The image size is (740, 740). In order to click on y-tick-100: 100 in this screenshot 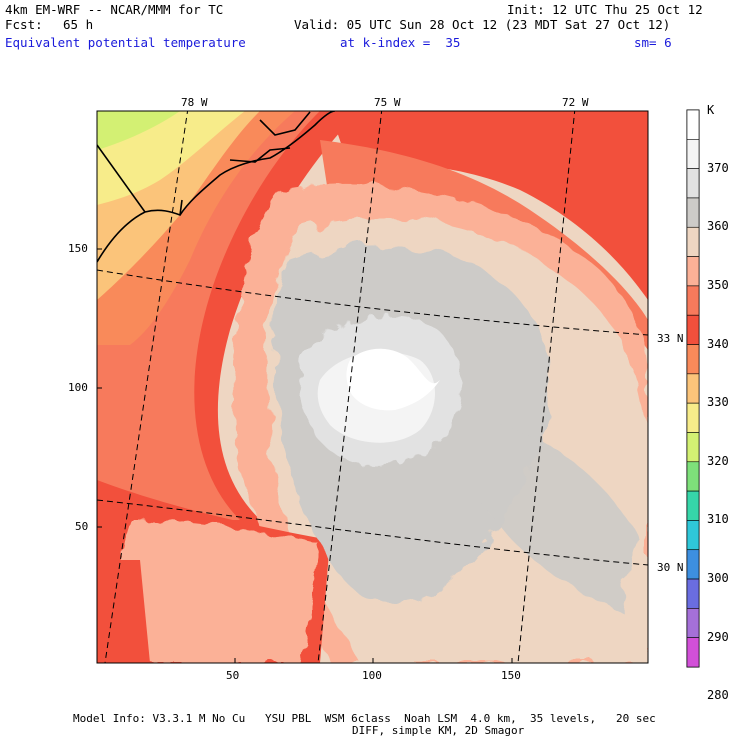, I will do `click(78, 387)`.